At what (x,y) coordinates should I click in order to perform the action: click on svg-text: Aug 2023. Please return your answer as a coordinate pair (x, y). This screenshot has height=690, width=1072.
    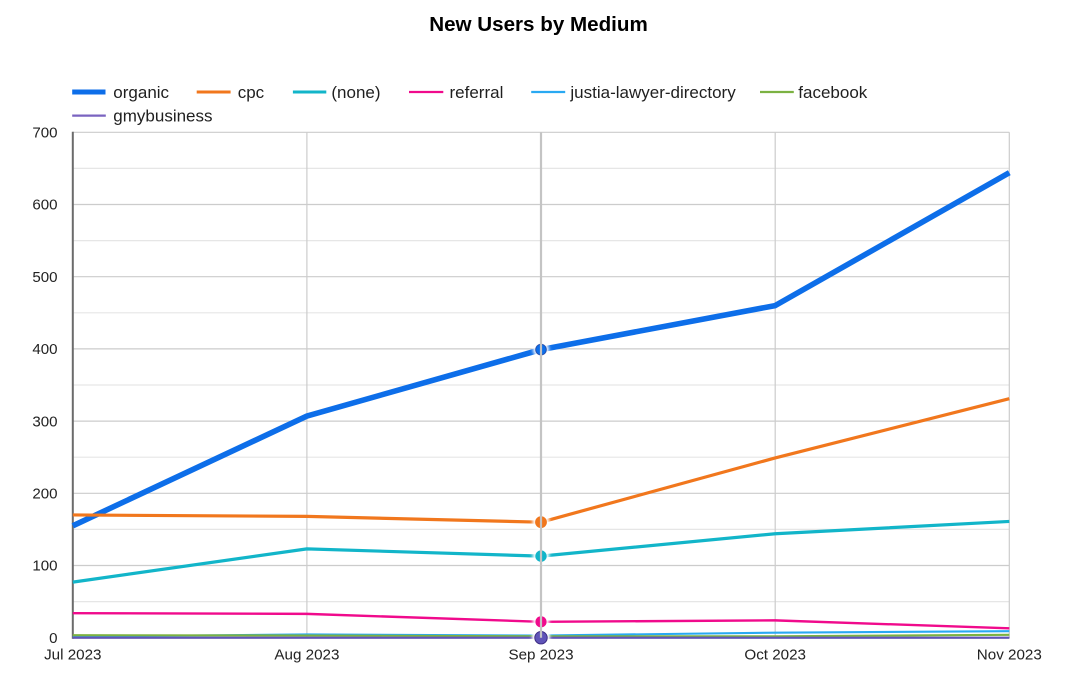
    Looking at the image, I should click on (306, 654).